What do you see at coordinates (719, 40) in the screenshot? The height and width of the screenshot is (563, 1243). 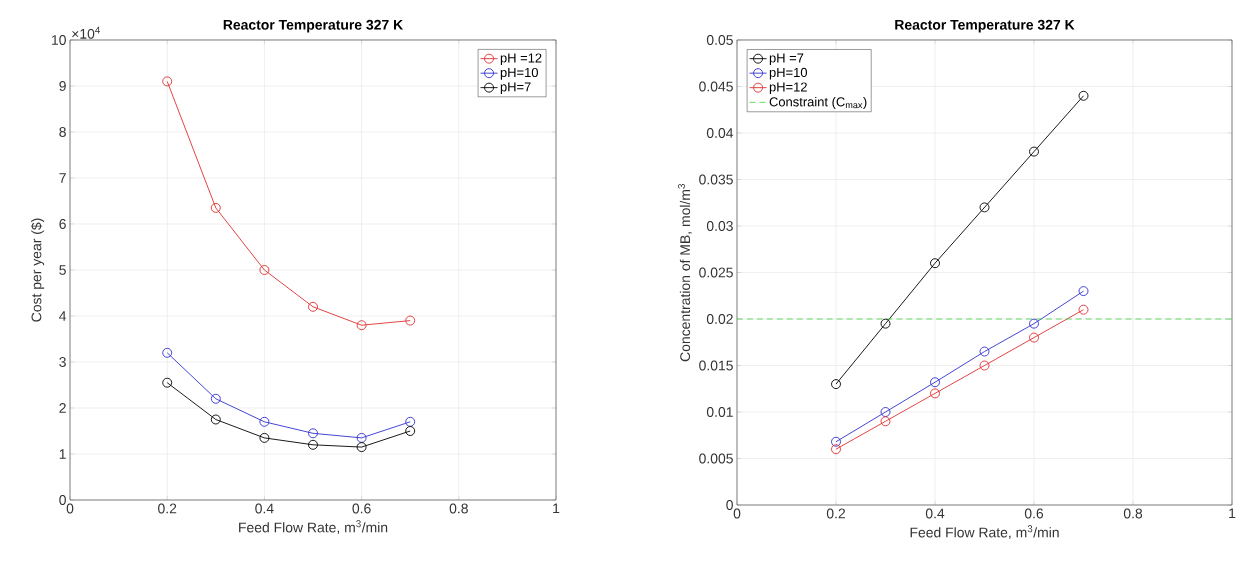 I see `y-tick-label: 0.05` at bounding box center [719, 40].